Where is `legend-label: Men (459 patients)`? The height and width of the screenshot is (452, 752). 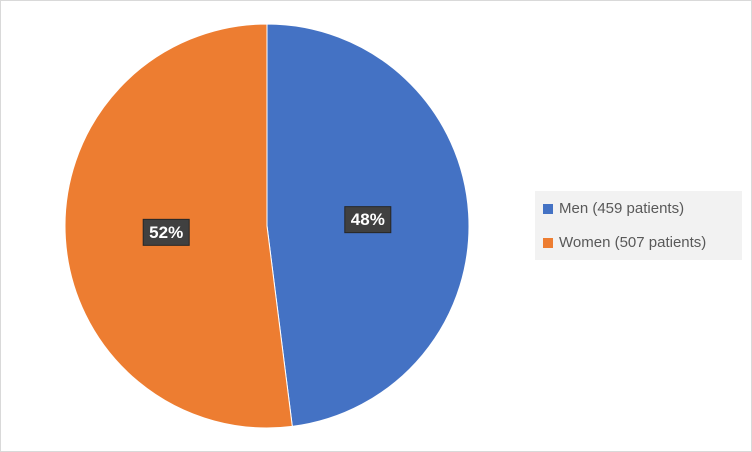
legend-label: Men (459 patients) is located at coordinates (621, 208).